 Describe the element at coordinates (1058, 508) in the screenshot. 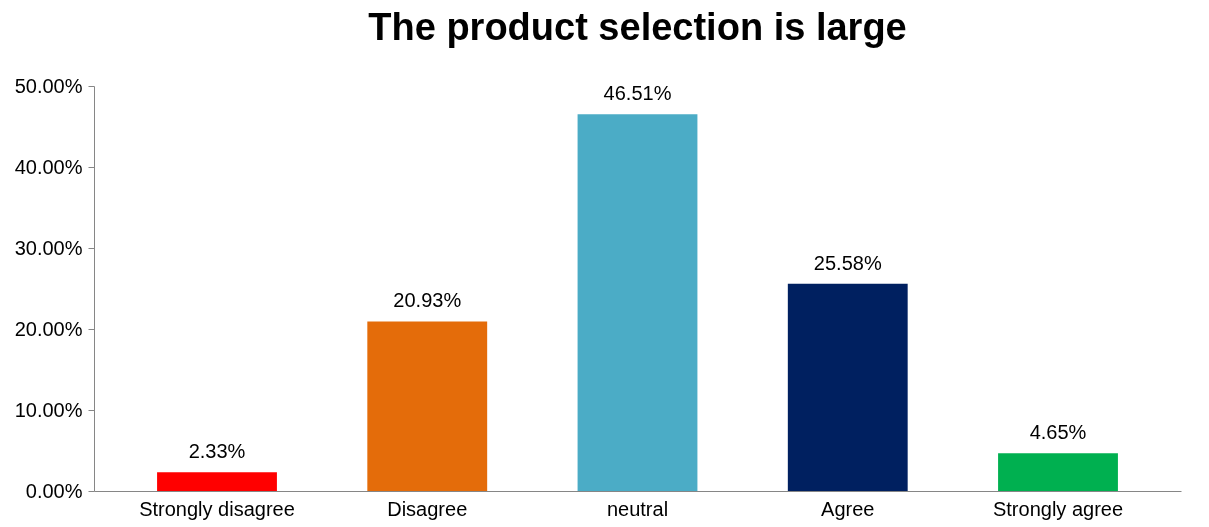

I see `x-tick-label: Strongly agree` at that location.